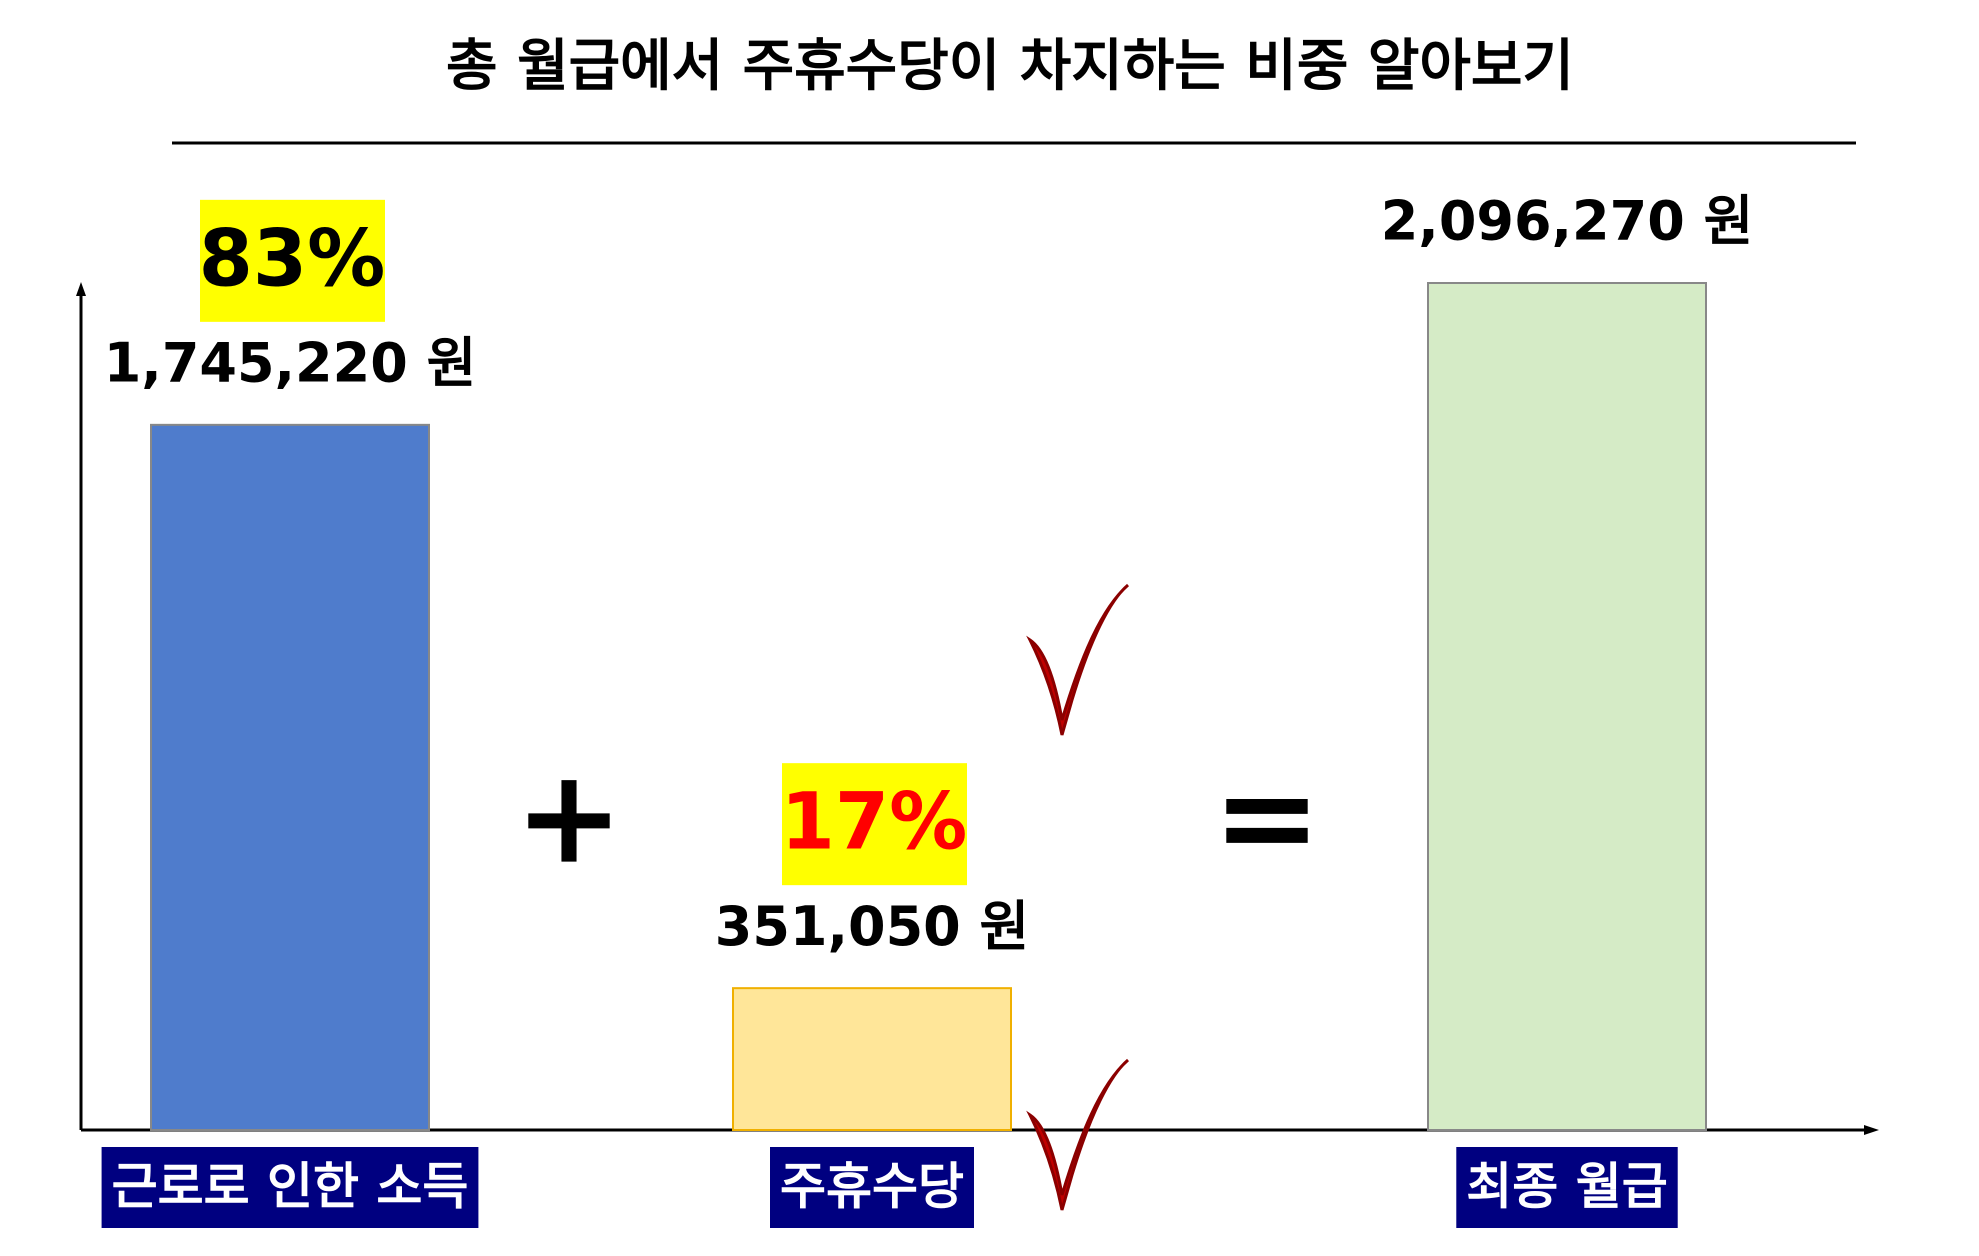 The width and height of the screenshot is (1979, 1256). What do you see at coordinates (1871, 1130) in the screenshot?
I see `x-axis-arrow` at bounding box center [1871, 1130].